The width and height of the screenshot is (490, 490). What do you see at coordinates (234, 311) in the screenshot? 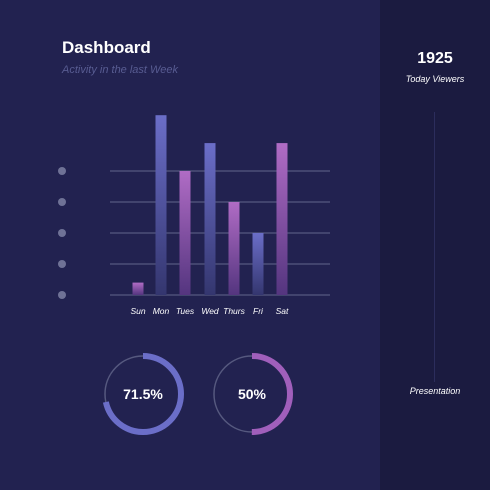
I see `x-tick-label-thurs: Thurs` at bounding box center [234, 311].